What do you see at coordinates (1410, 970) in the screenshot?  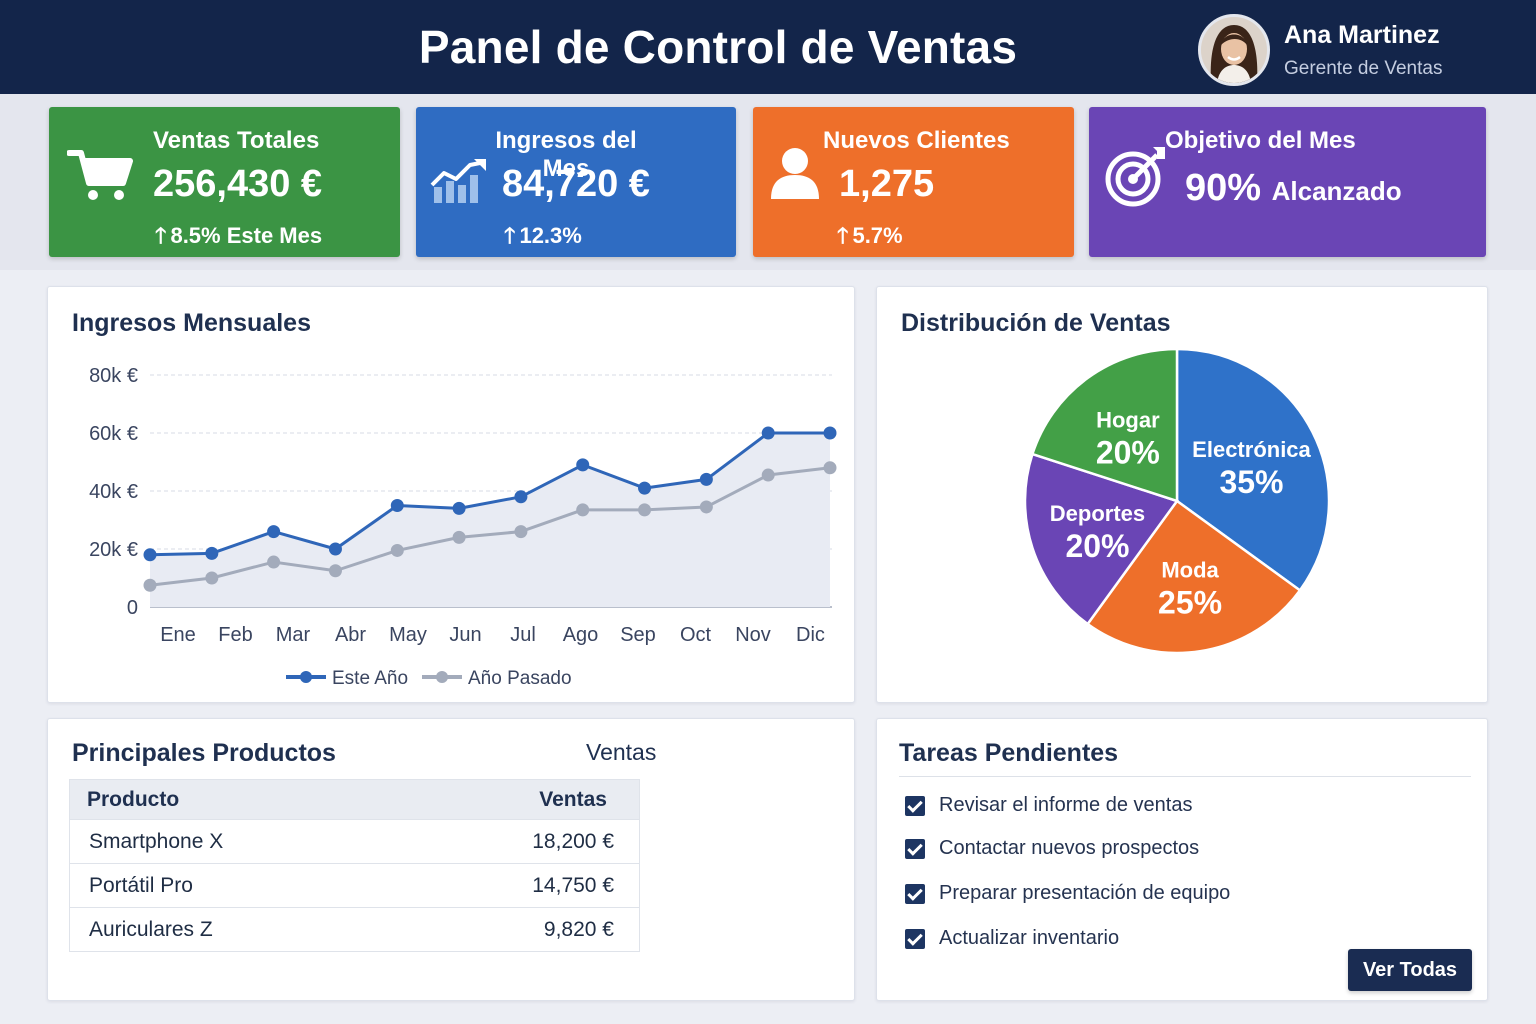 I see `view-all-button: Ver Todas` at bounding box center [1410, 970].